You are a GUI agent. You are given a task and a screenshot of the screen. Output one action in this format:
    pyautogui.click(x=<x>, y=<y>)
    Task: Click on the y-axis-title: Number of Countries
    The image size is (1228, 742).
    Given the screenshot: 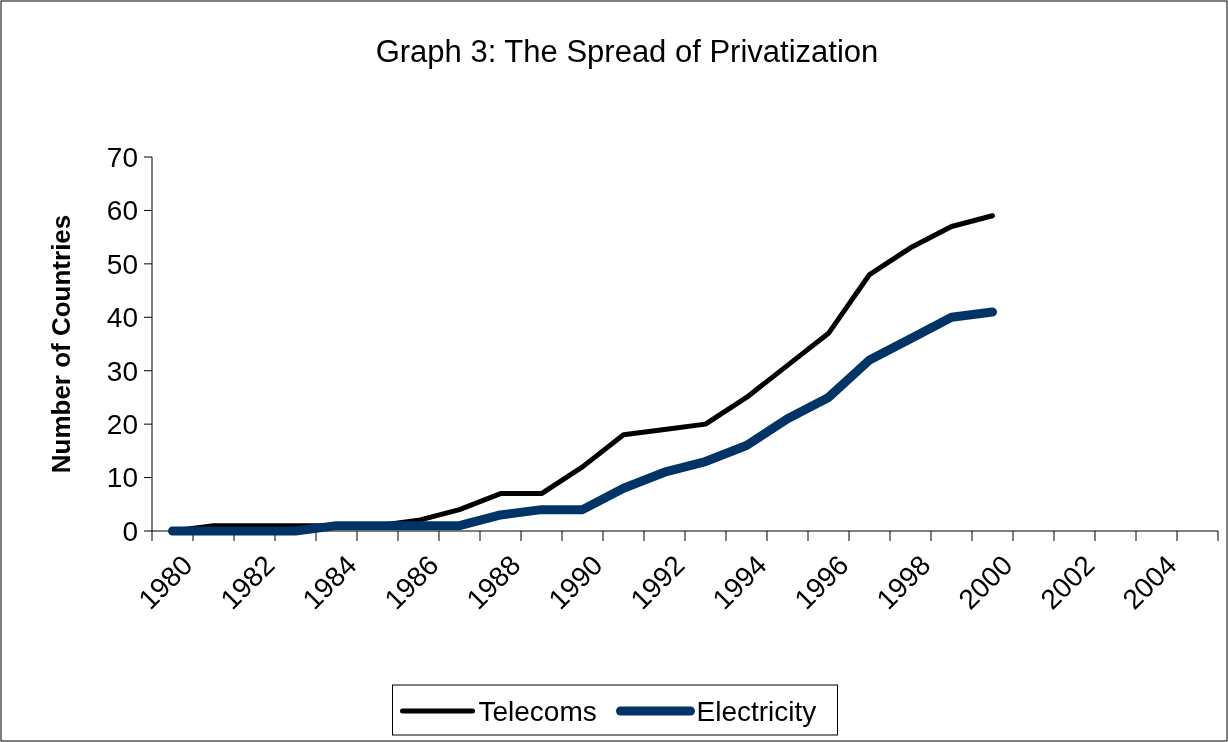 What is the action you would take?
    pyautogui.click(x=61, y=344)
    